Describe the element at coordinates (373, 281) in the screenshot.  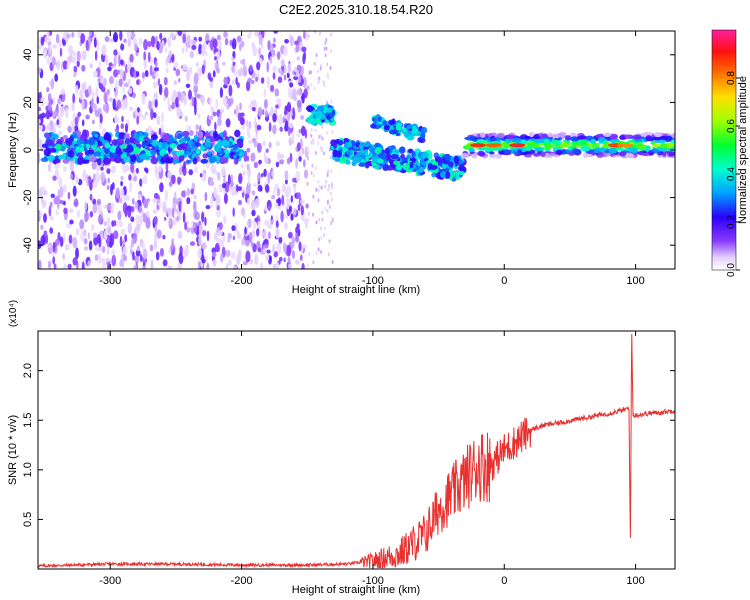
I see `spectrogram-xtick-label: -100` at that location.